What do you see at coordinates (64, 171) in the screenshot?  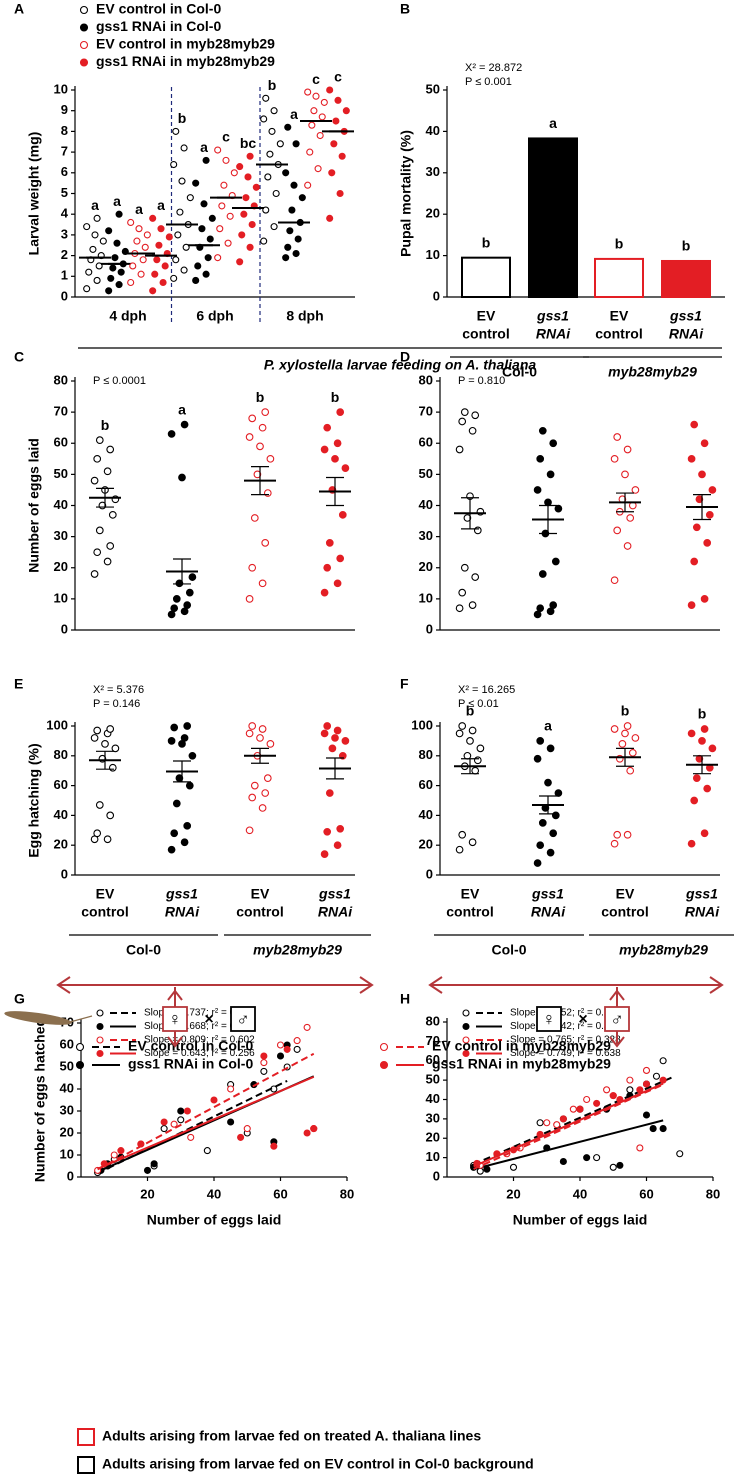 I see `y-tick-label: 6` at bounding box center [64, 171].